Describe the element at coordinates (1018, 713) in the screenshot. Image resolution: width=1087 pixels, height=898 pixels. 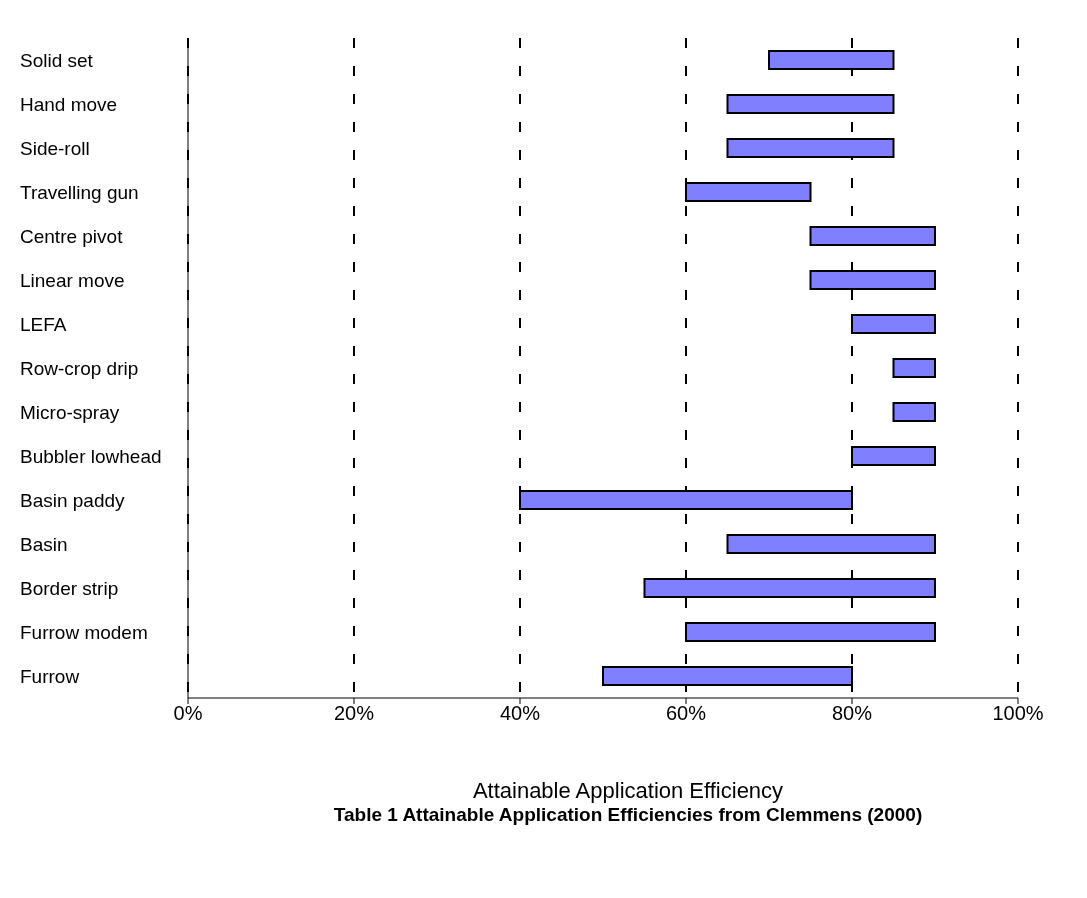
I see `x-tick-label: 100%` at that location.